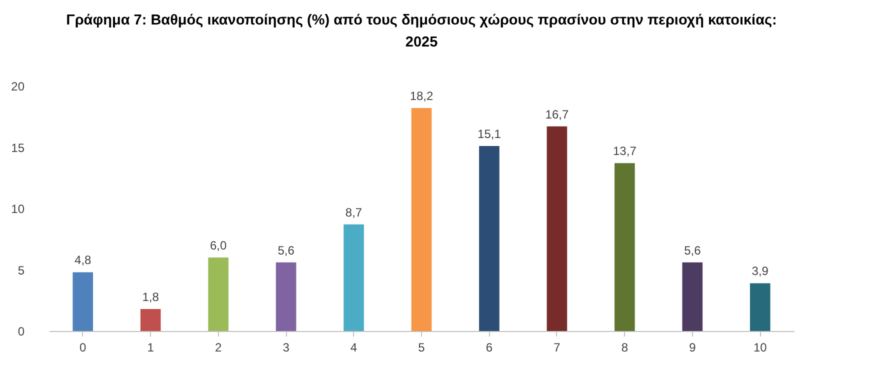 The width and height of the screenshot is (876, 385). I want to click on y-tick-label: 5, so click(21, 270).